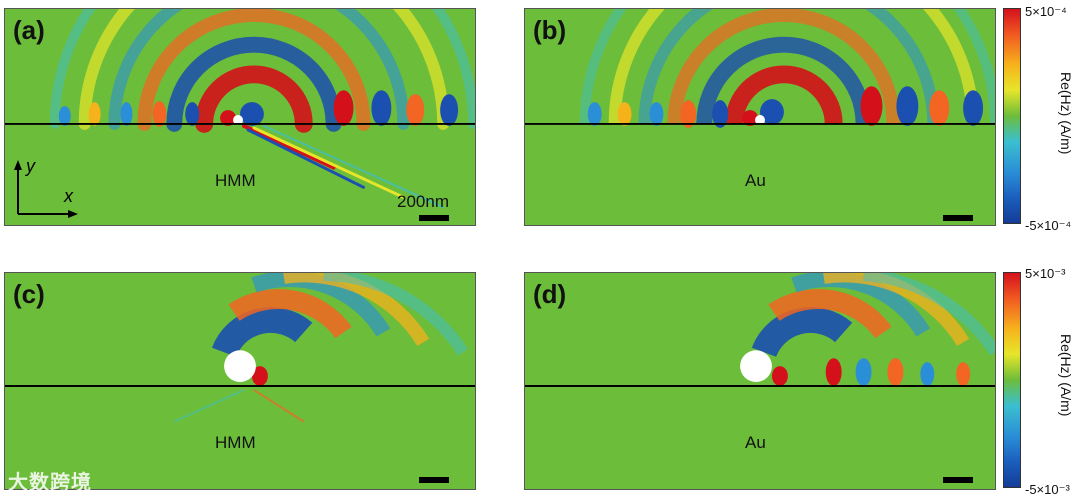  I want to click on panel-label-b: (b), so click(550, 30).